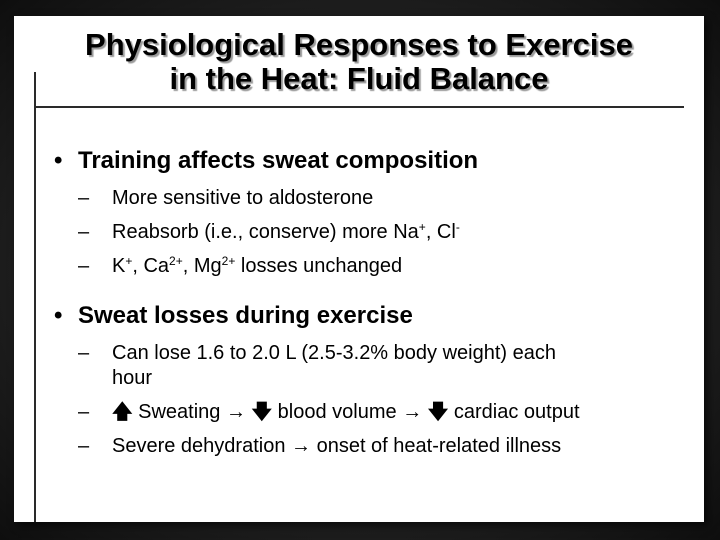 Image resolution: width=720 pixels, height=540 pixels. I want to click on sub-bullet-aldosterone: – More sensitive to aldosterone, so click(226, 198).